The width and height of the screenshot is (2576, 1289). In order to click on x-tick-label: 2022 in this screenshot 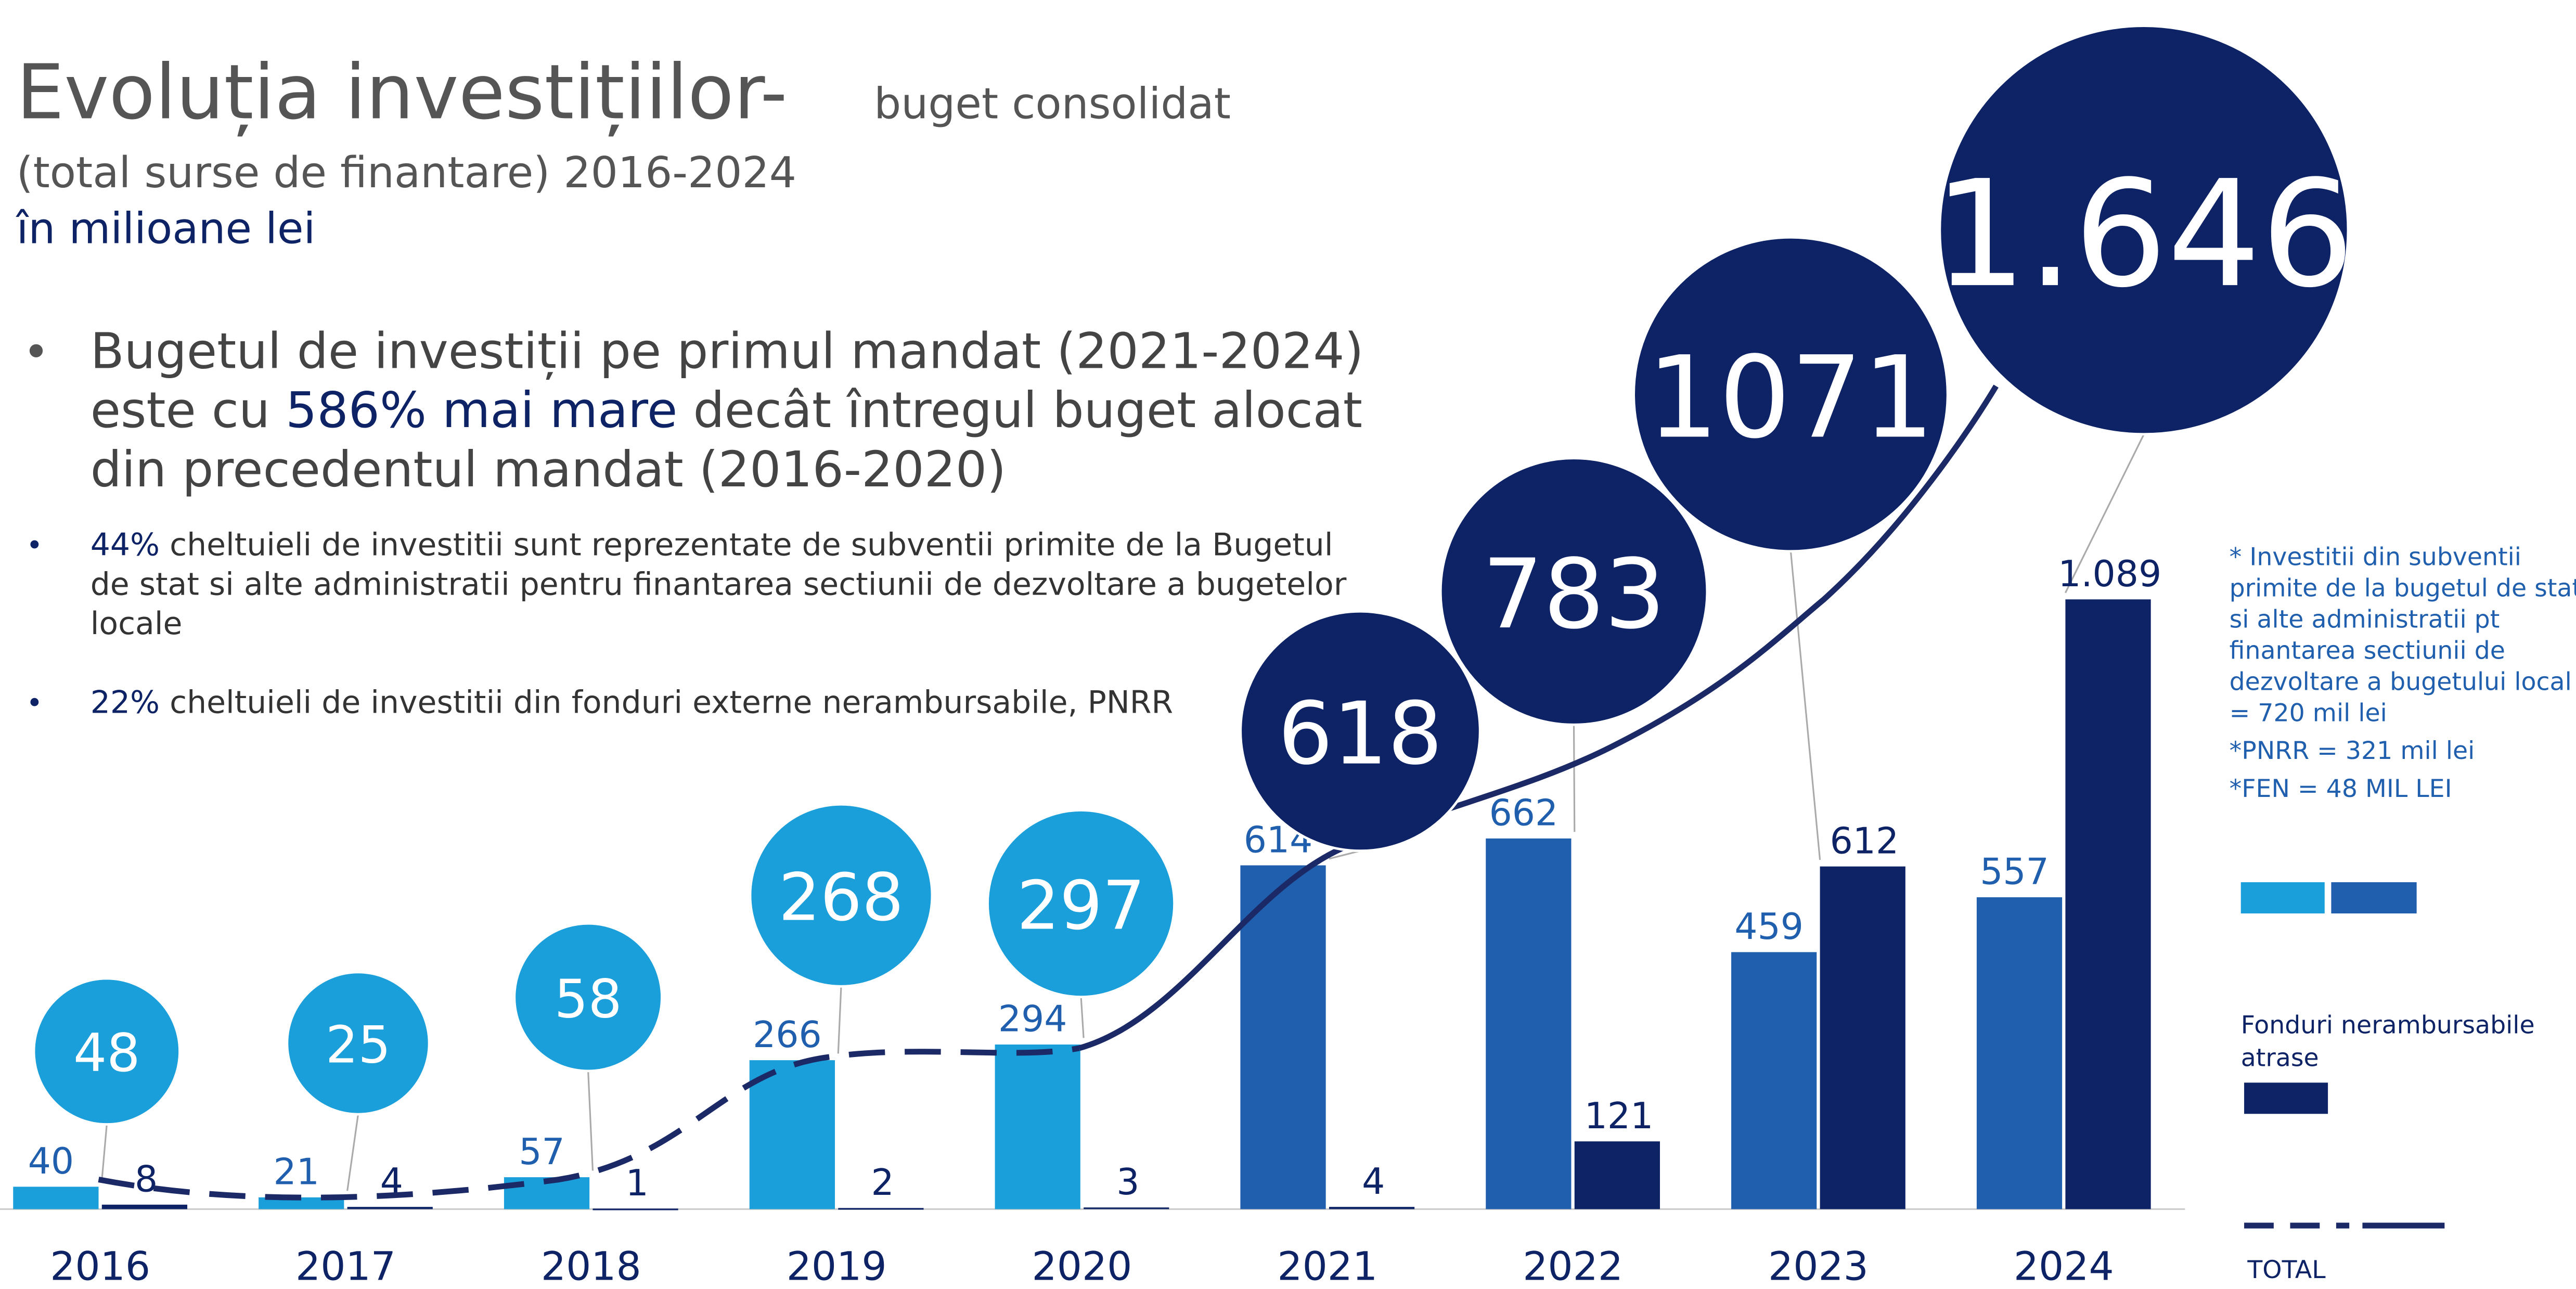, I will do `click(1573, 1266)`.